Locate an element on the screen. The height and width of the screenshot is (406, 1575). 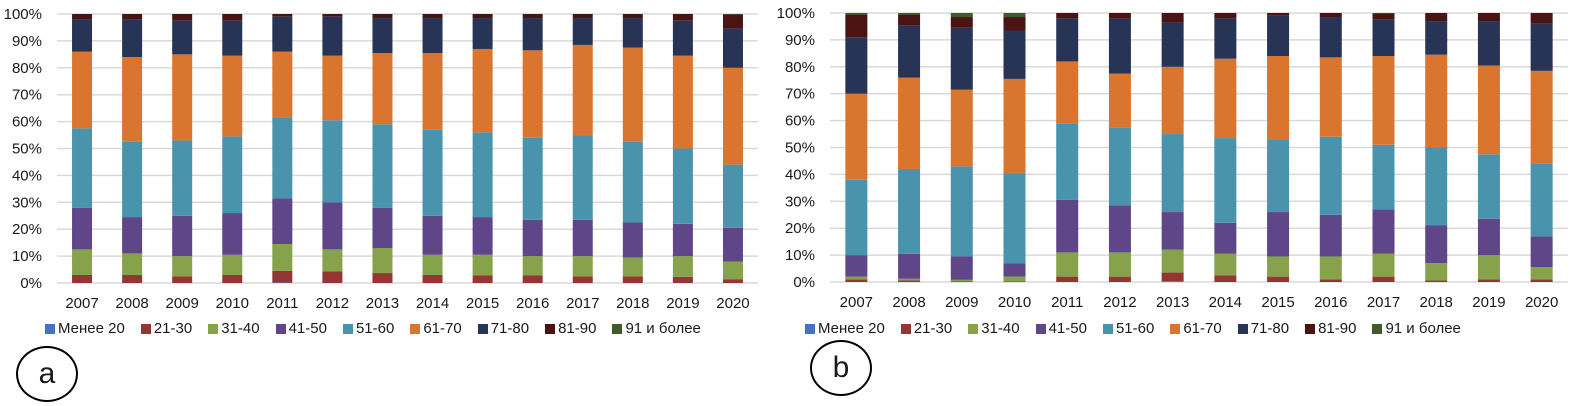
legend-label: 41-50 is located at coordinates (307, 328).